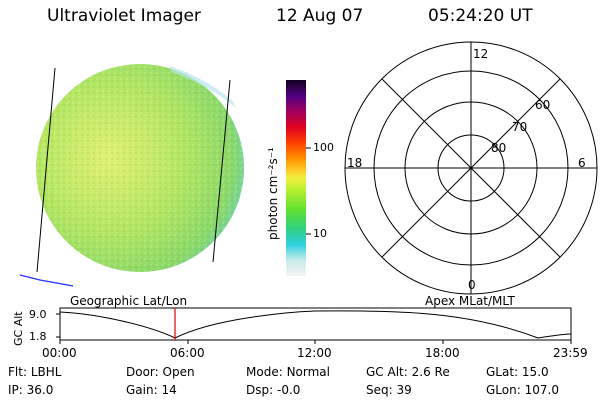 Image resolution: width=600 pixels, height=400 pixels. I want to click on orbit-x-tick-4: 23:59, so click(570, 353).